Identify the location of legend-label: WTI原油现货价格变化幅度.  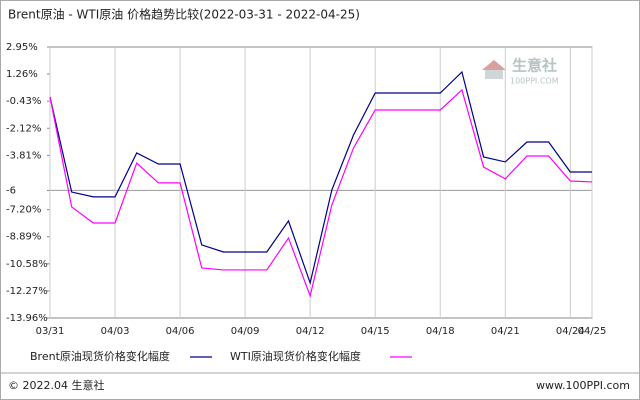
(295, 356).